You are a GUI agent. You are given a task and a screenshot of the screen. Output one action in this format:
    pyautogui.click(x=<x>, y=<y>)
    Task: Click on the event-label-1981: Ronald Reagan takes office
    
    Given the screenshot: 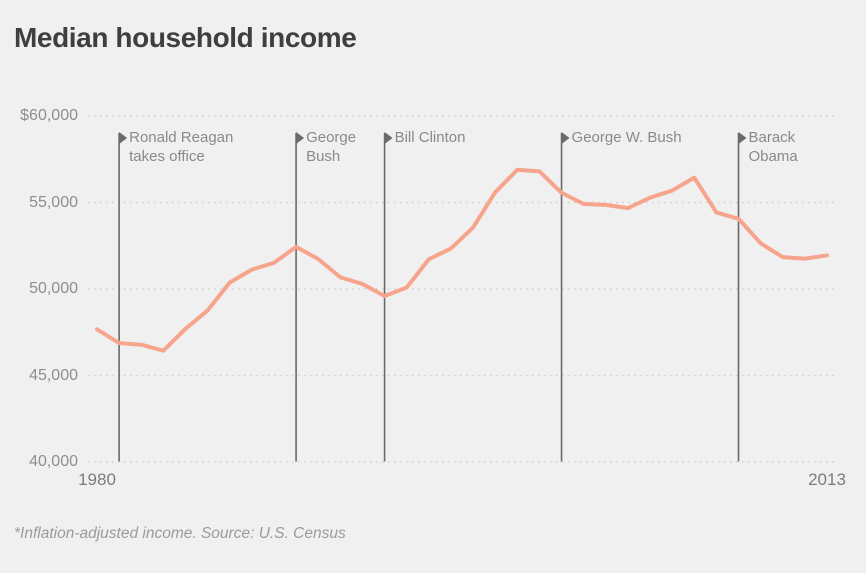 What is the action you would take?
    pyautogui.click(x=181, y=147)
    